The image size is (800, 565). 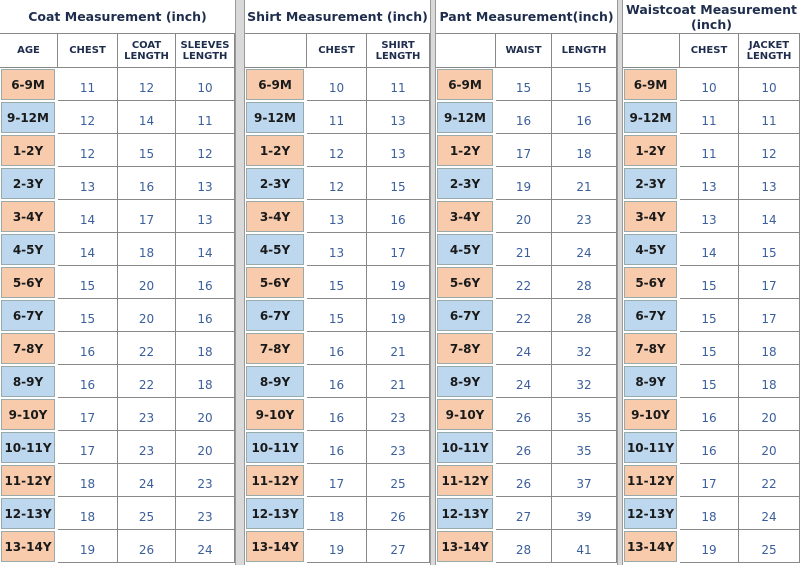 I want to click on age-cell: 9-12M, so click(x=275, y=117).